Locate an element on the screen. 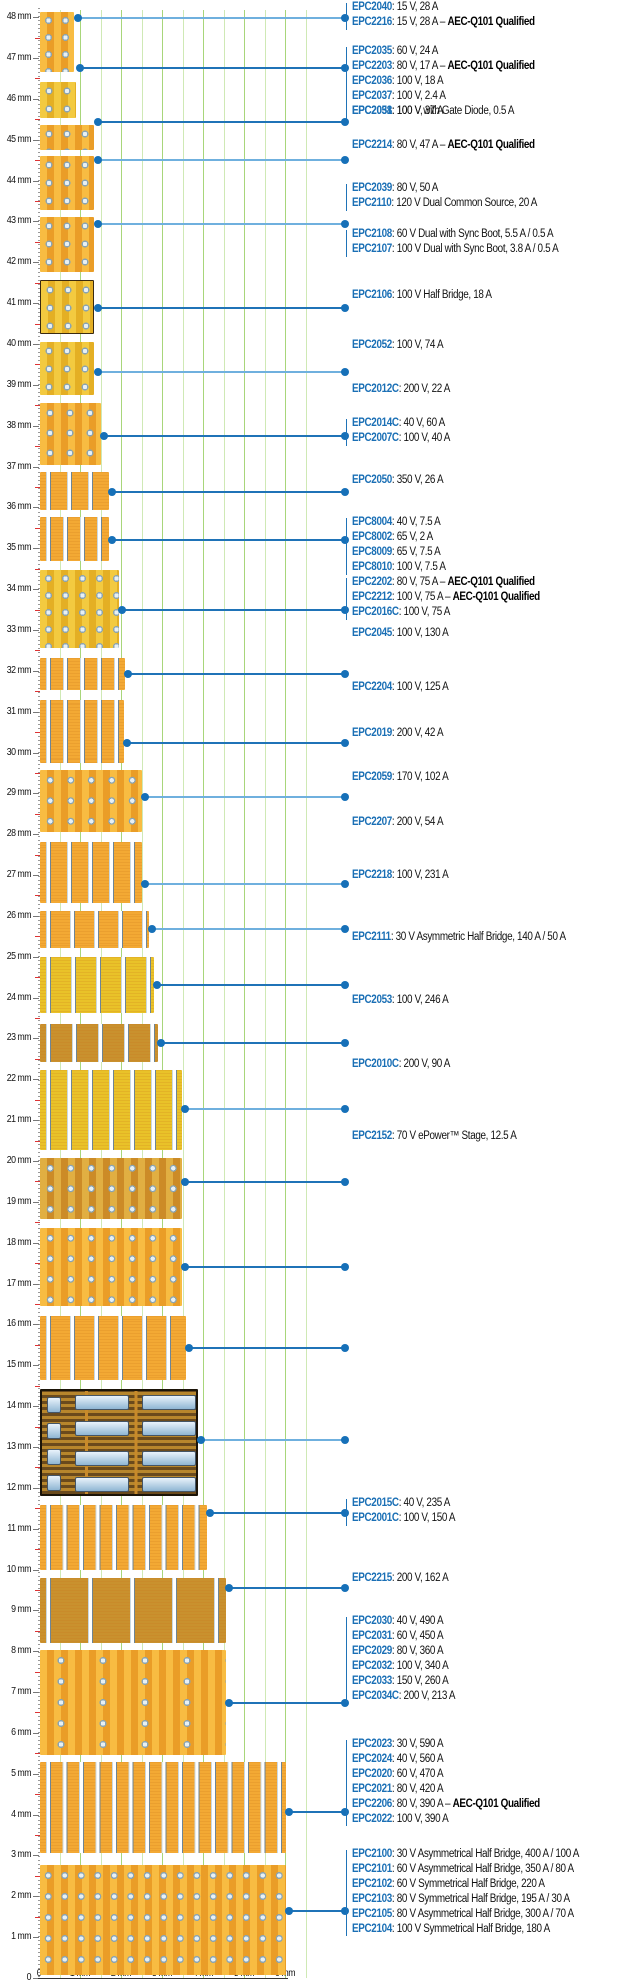 This screenshot has height=1987, width=620. y-tick-label: 11 mm is located at coordinates (19, 1528).